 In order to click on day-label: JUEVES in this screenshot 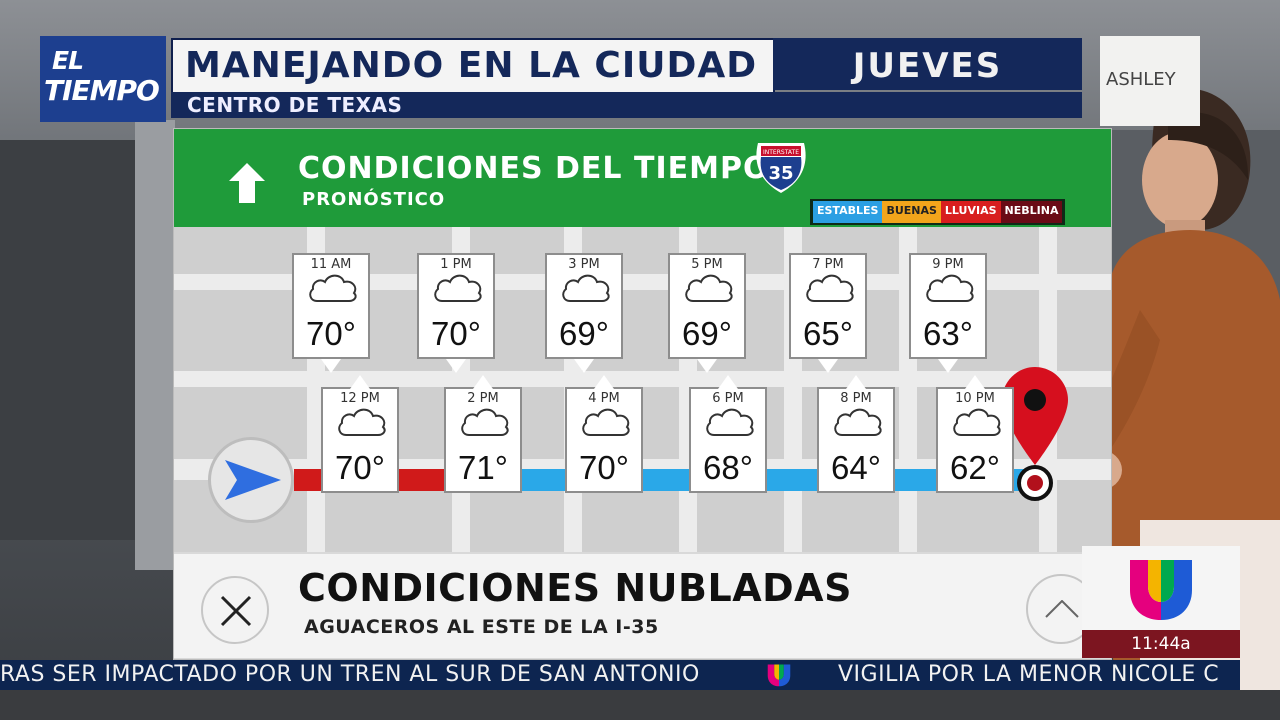, I will do `click(927, 66)`.